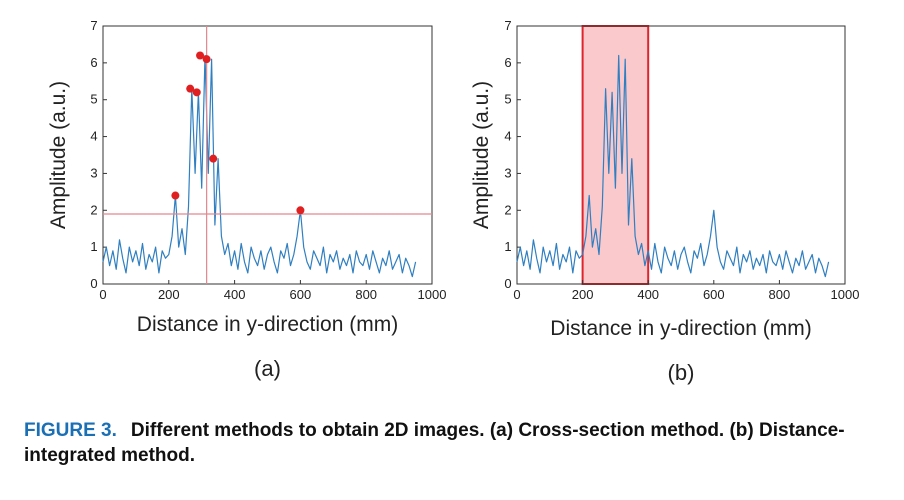 The height and width of the screenshot is (500, 904). Describe the element at coordinates (267, 368) in the screenshot. I see `panel-label: (a)` at that location.